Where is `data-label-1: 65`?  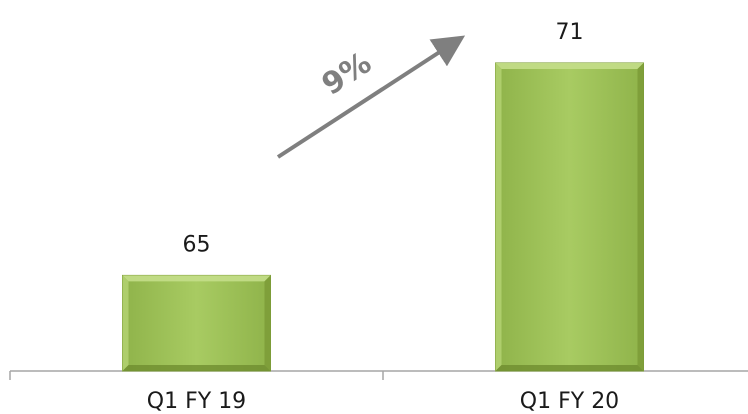 data-label-1: 65 is located at coordinates (197, 244).